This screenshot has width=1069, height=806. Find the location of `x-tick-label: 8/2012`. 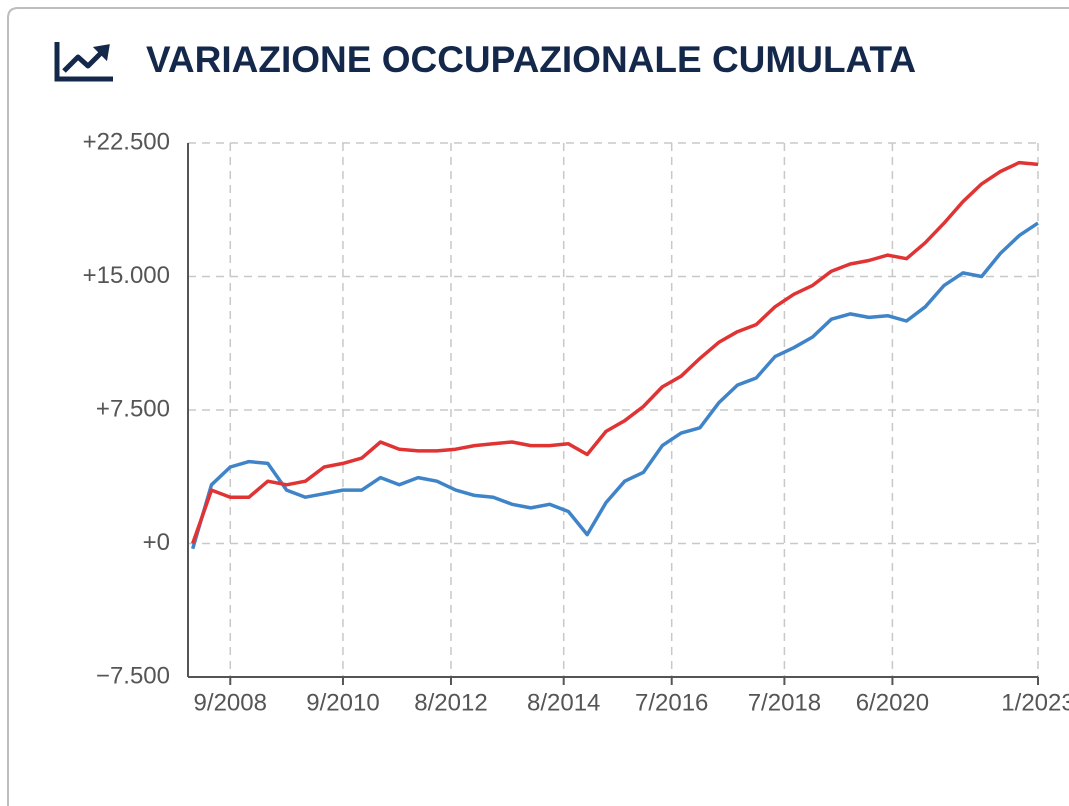

x-tick-label: 8/2012 is located at coordinates (450, 702).